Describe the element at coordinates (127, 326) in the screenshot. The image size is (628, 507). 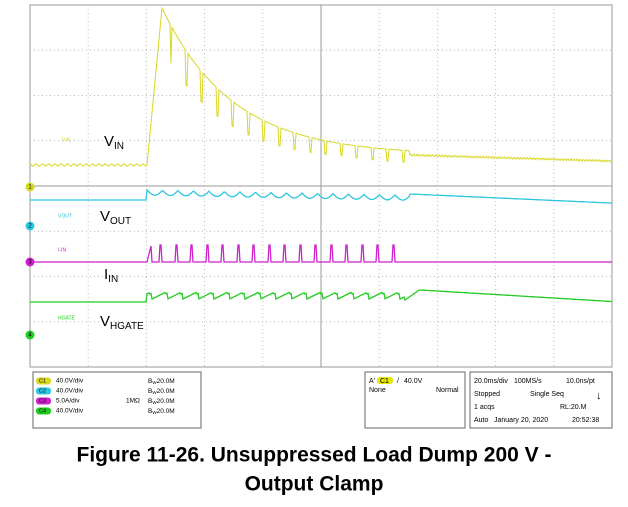
I see `label-sub: HGATE` at that location.